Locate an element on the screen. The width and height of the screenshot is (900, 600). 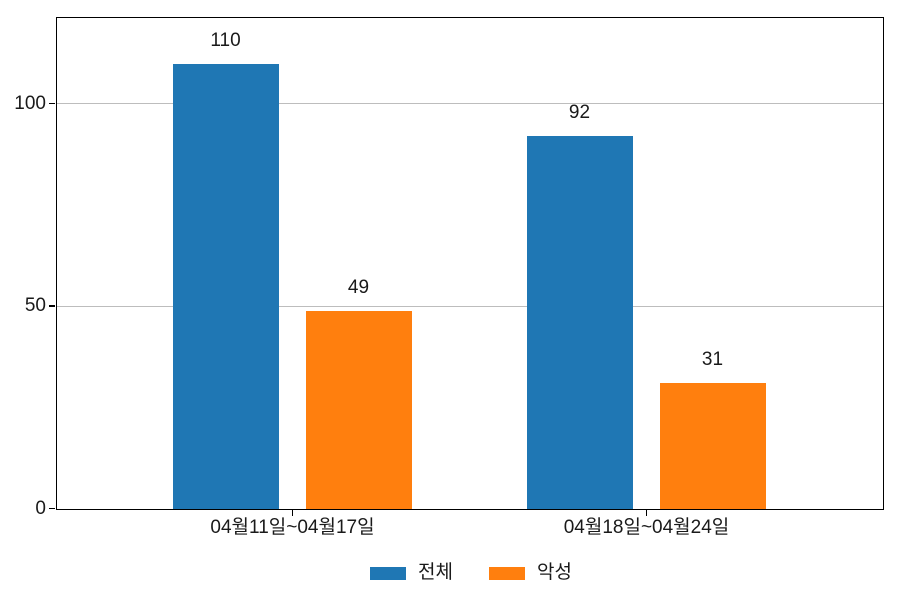
legend-item-1: 악성 is located at coordinates (530, 573).